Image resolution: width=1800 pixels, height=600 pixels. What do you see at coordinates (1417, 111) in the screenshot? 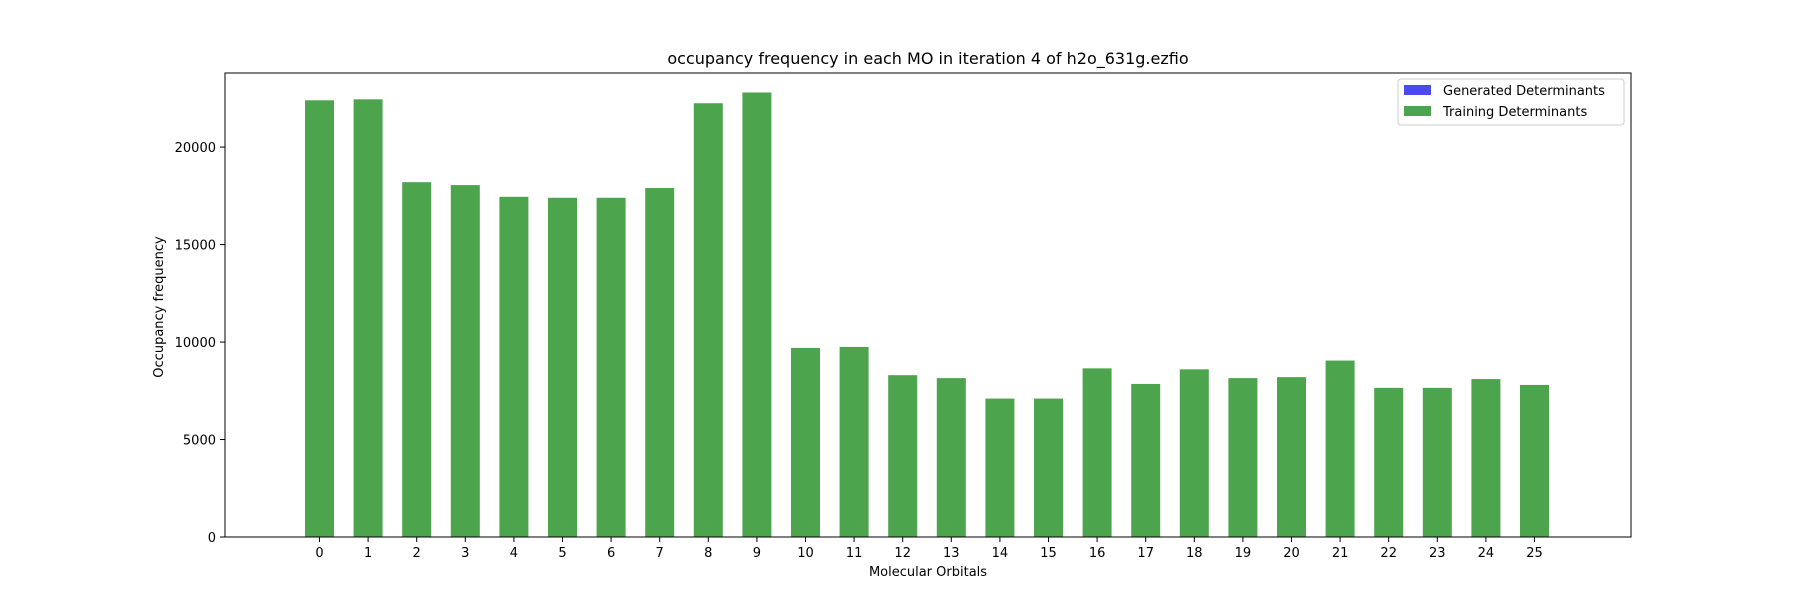
I see `legend-swatch-training` at bounding box center [1417, 111].